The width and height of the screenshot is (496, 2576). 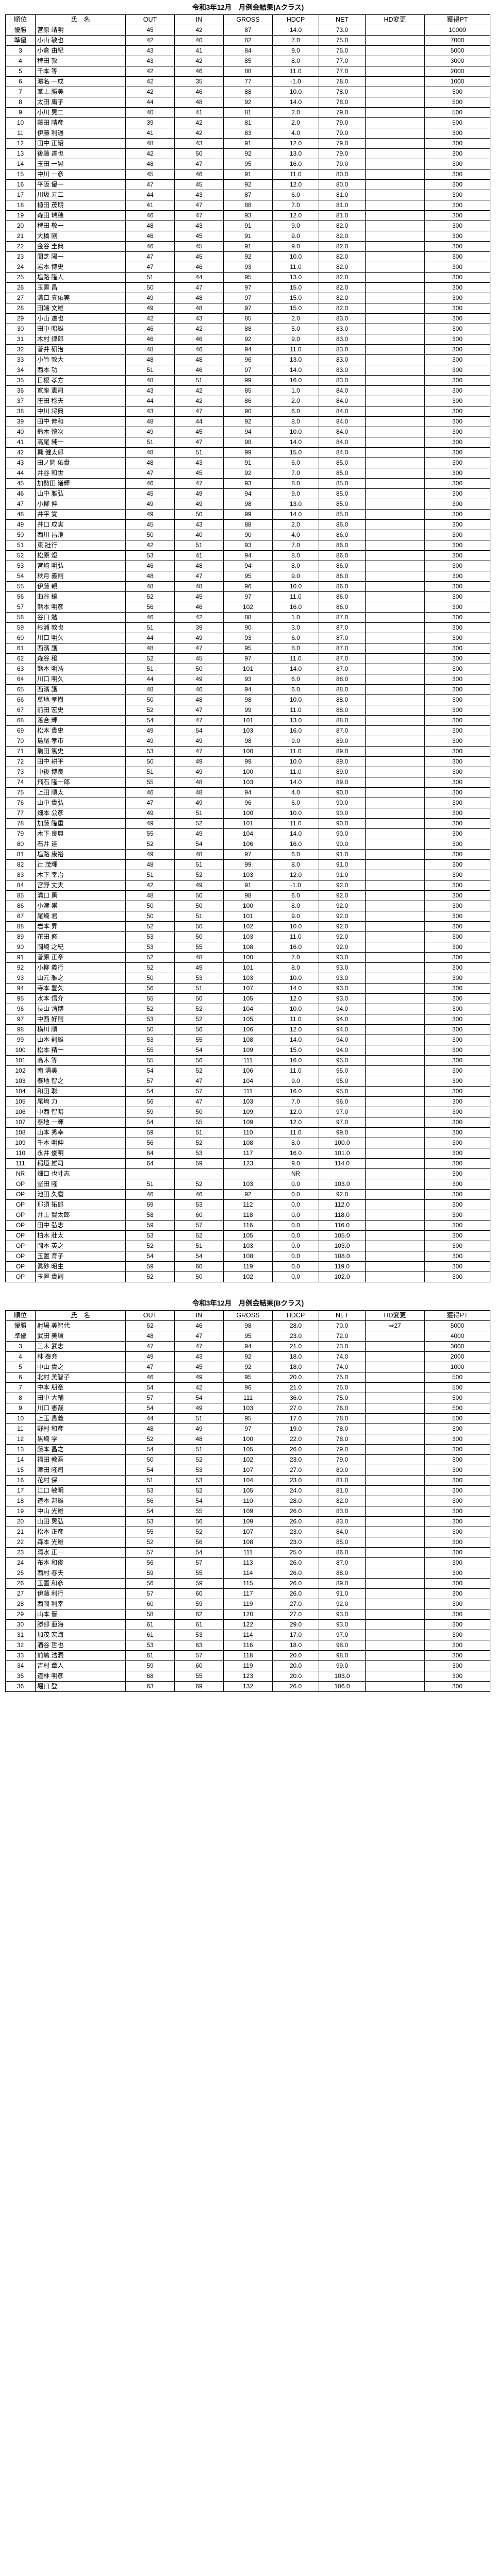 I want to click on table-row: 24 岩本 博史 47 46 93 11.0 82.0 300, so click(x=247, y=267).